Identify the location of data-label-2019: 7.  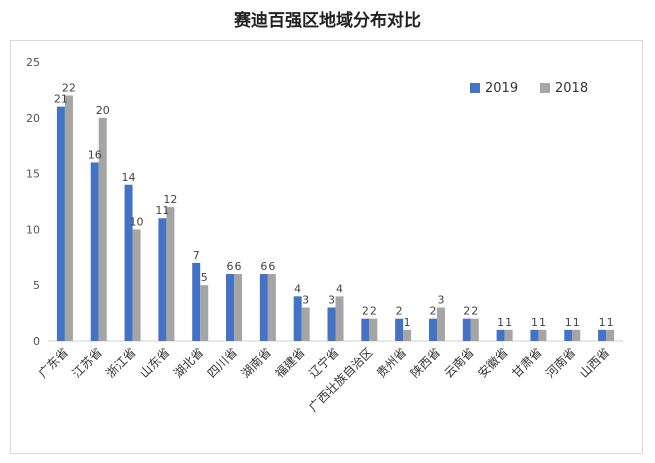
(196, 255).